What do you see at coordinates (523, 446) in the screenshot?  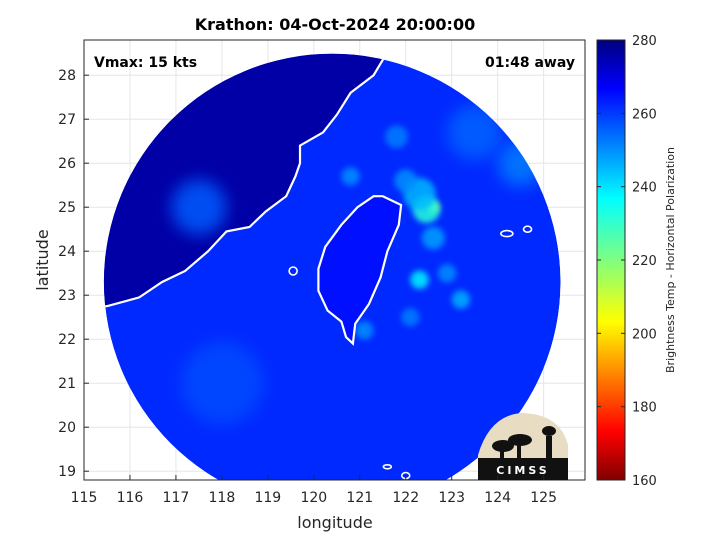 I see `cimss-logo: CIMSS` at bounding box center [523, 446].